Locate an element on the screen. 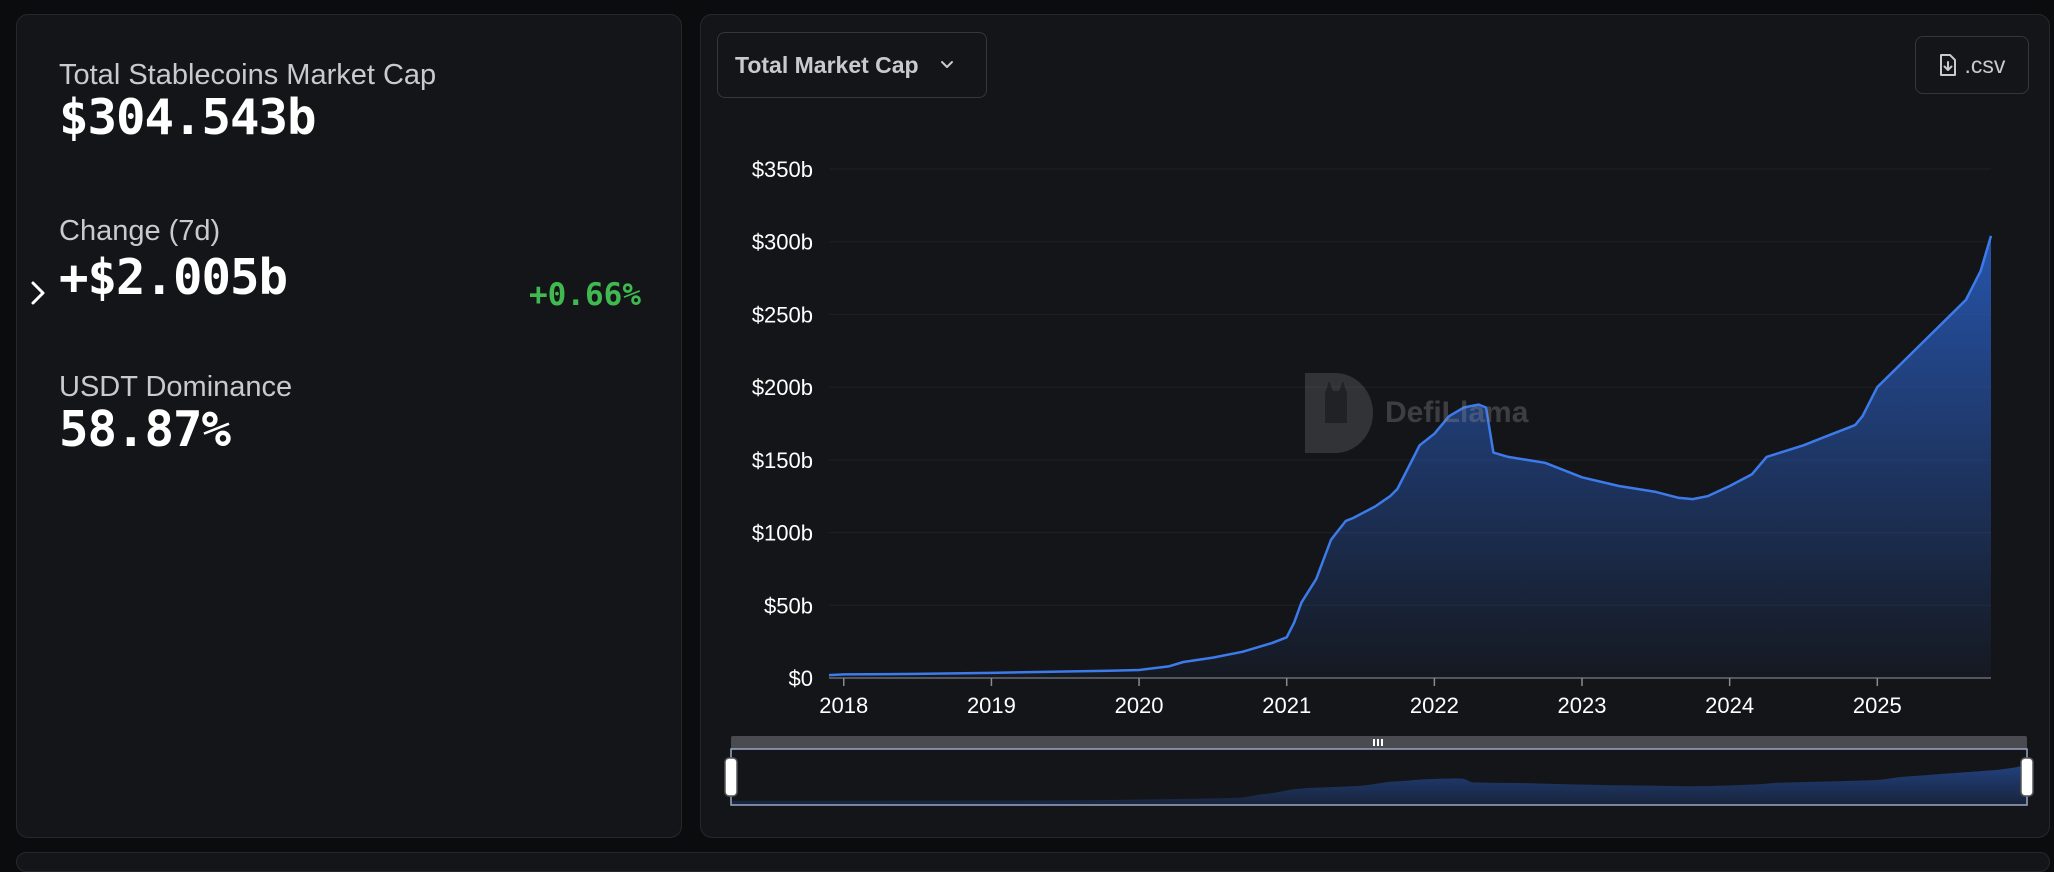  file-download-icon is located at coordinates (1947, 65).